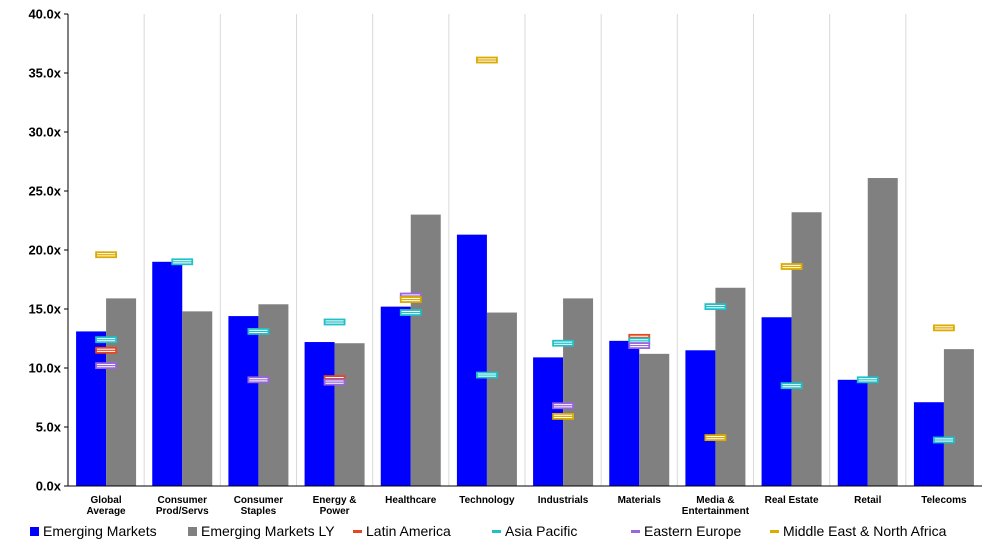 This screenshot has width=993, height=548. What do you see at coordinates (44, 73) in the screenshot?
I see `y-tick-label: 35.0x` at bounding box center [44, 73].